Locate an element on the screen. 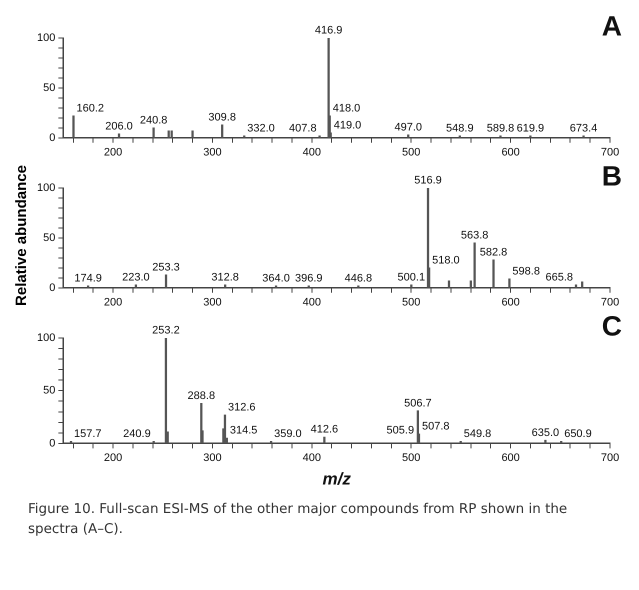 Image resolution: width=639 pixels, height=590 pixels. annotation: 240.8 is located at coordinates (154, 120).